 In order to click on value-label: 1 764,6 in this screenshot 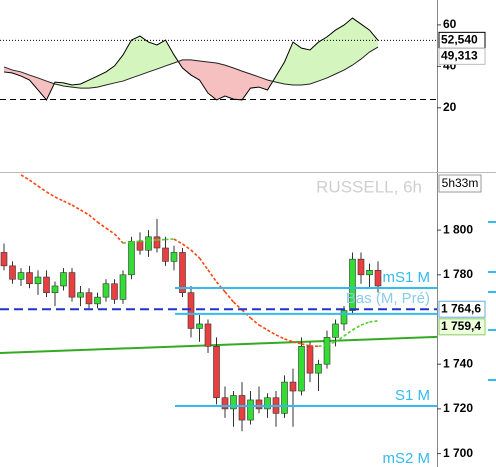, I will do `click(461, 308)`.